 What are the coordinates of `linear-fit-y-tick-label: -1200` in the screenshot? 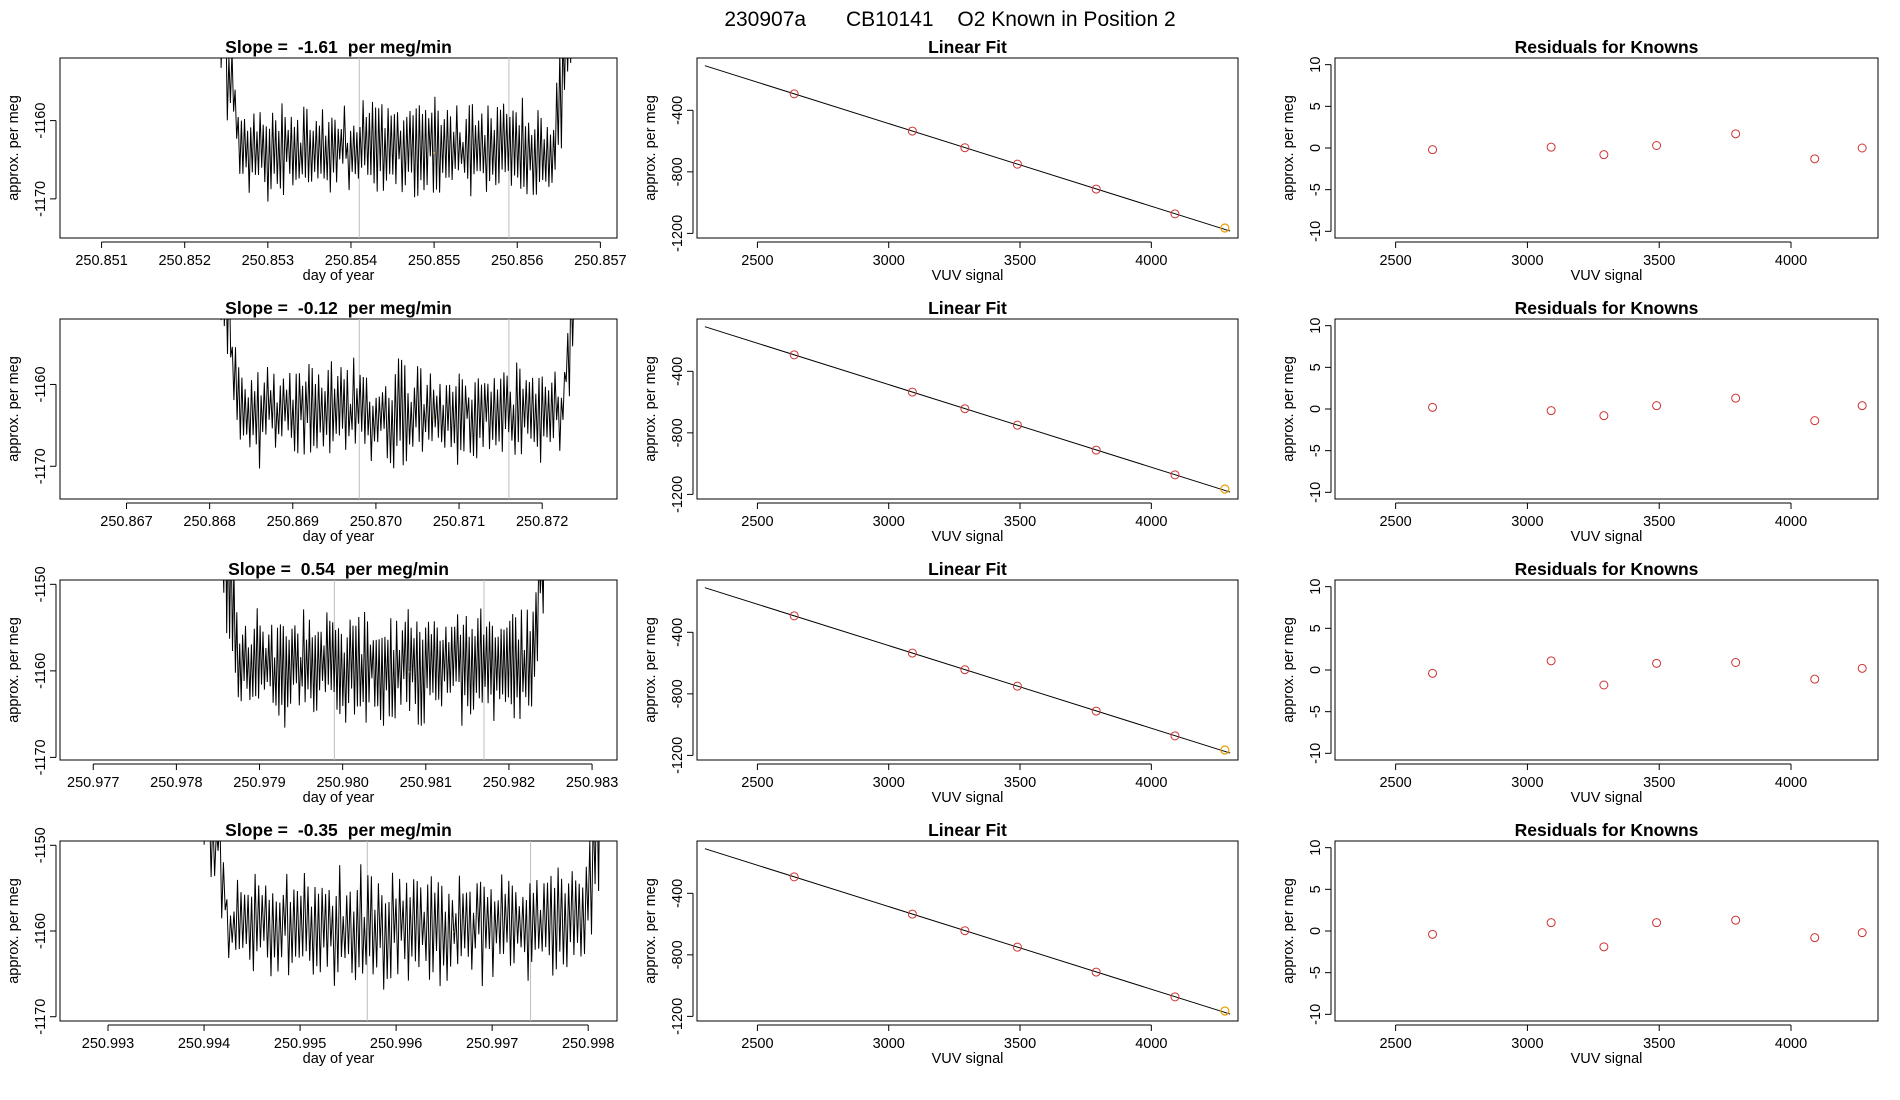 It's located at (678, 233).